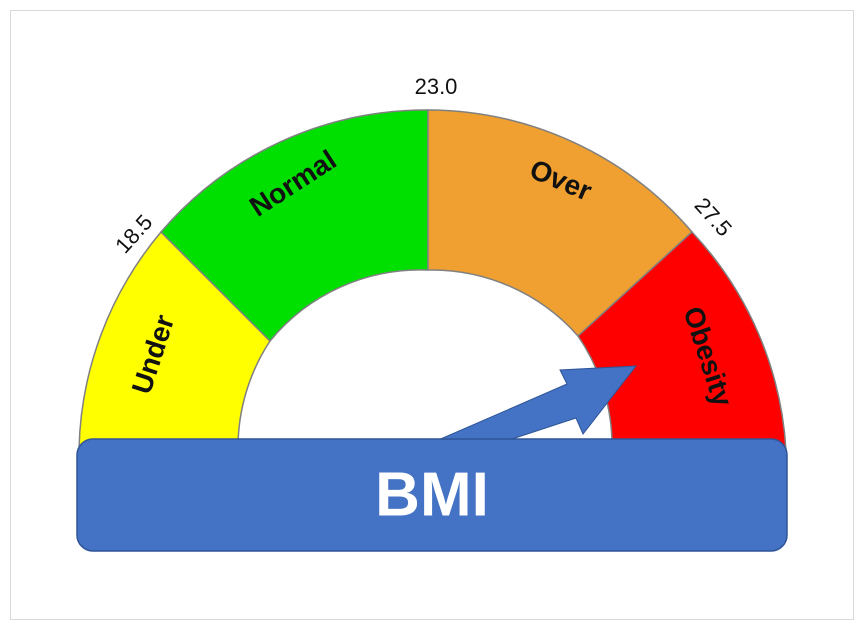 The width and height of the screenshot is (866, 632). Describe the element at coordinates (713, 217) in the screenshot. I see `tick-label-27-5: 27.5` at that location.